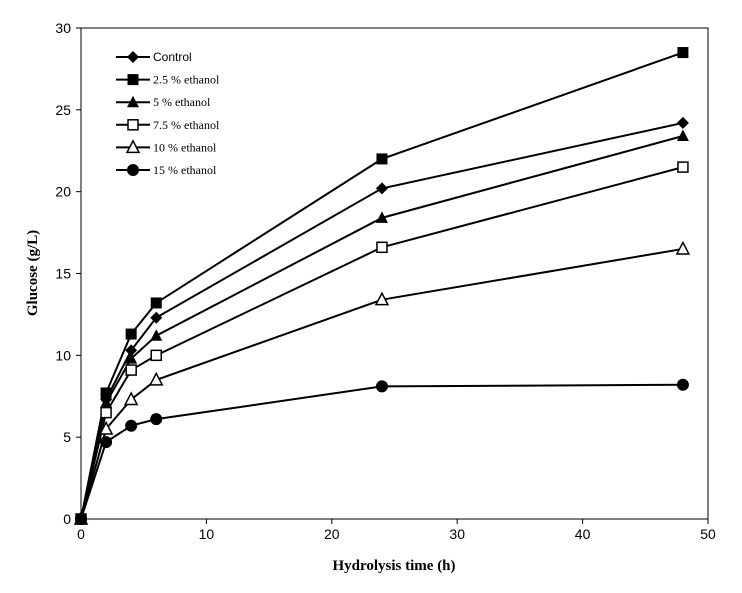  I want to click on data-point-s2-p1, so click(106, 402).